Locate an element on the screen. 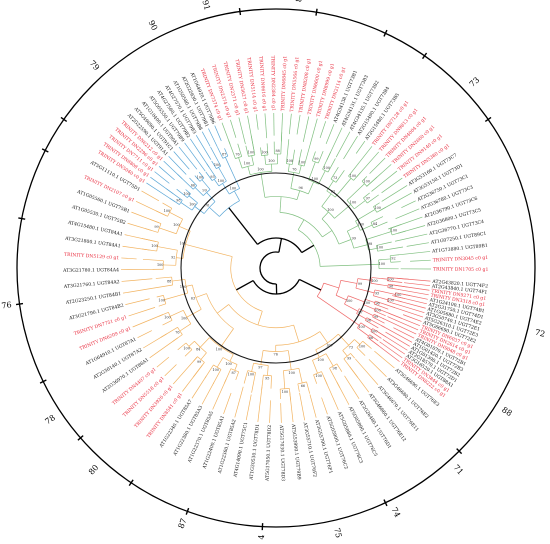 Image resolution: width=550 pixels, height=544 pixels. bootstrap-label: 92 is located at coordinates (393, 259).